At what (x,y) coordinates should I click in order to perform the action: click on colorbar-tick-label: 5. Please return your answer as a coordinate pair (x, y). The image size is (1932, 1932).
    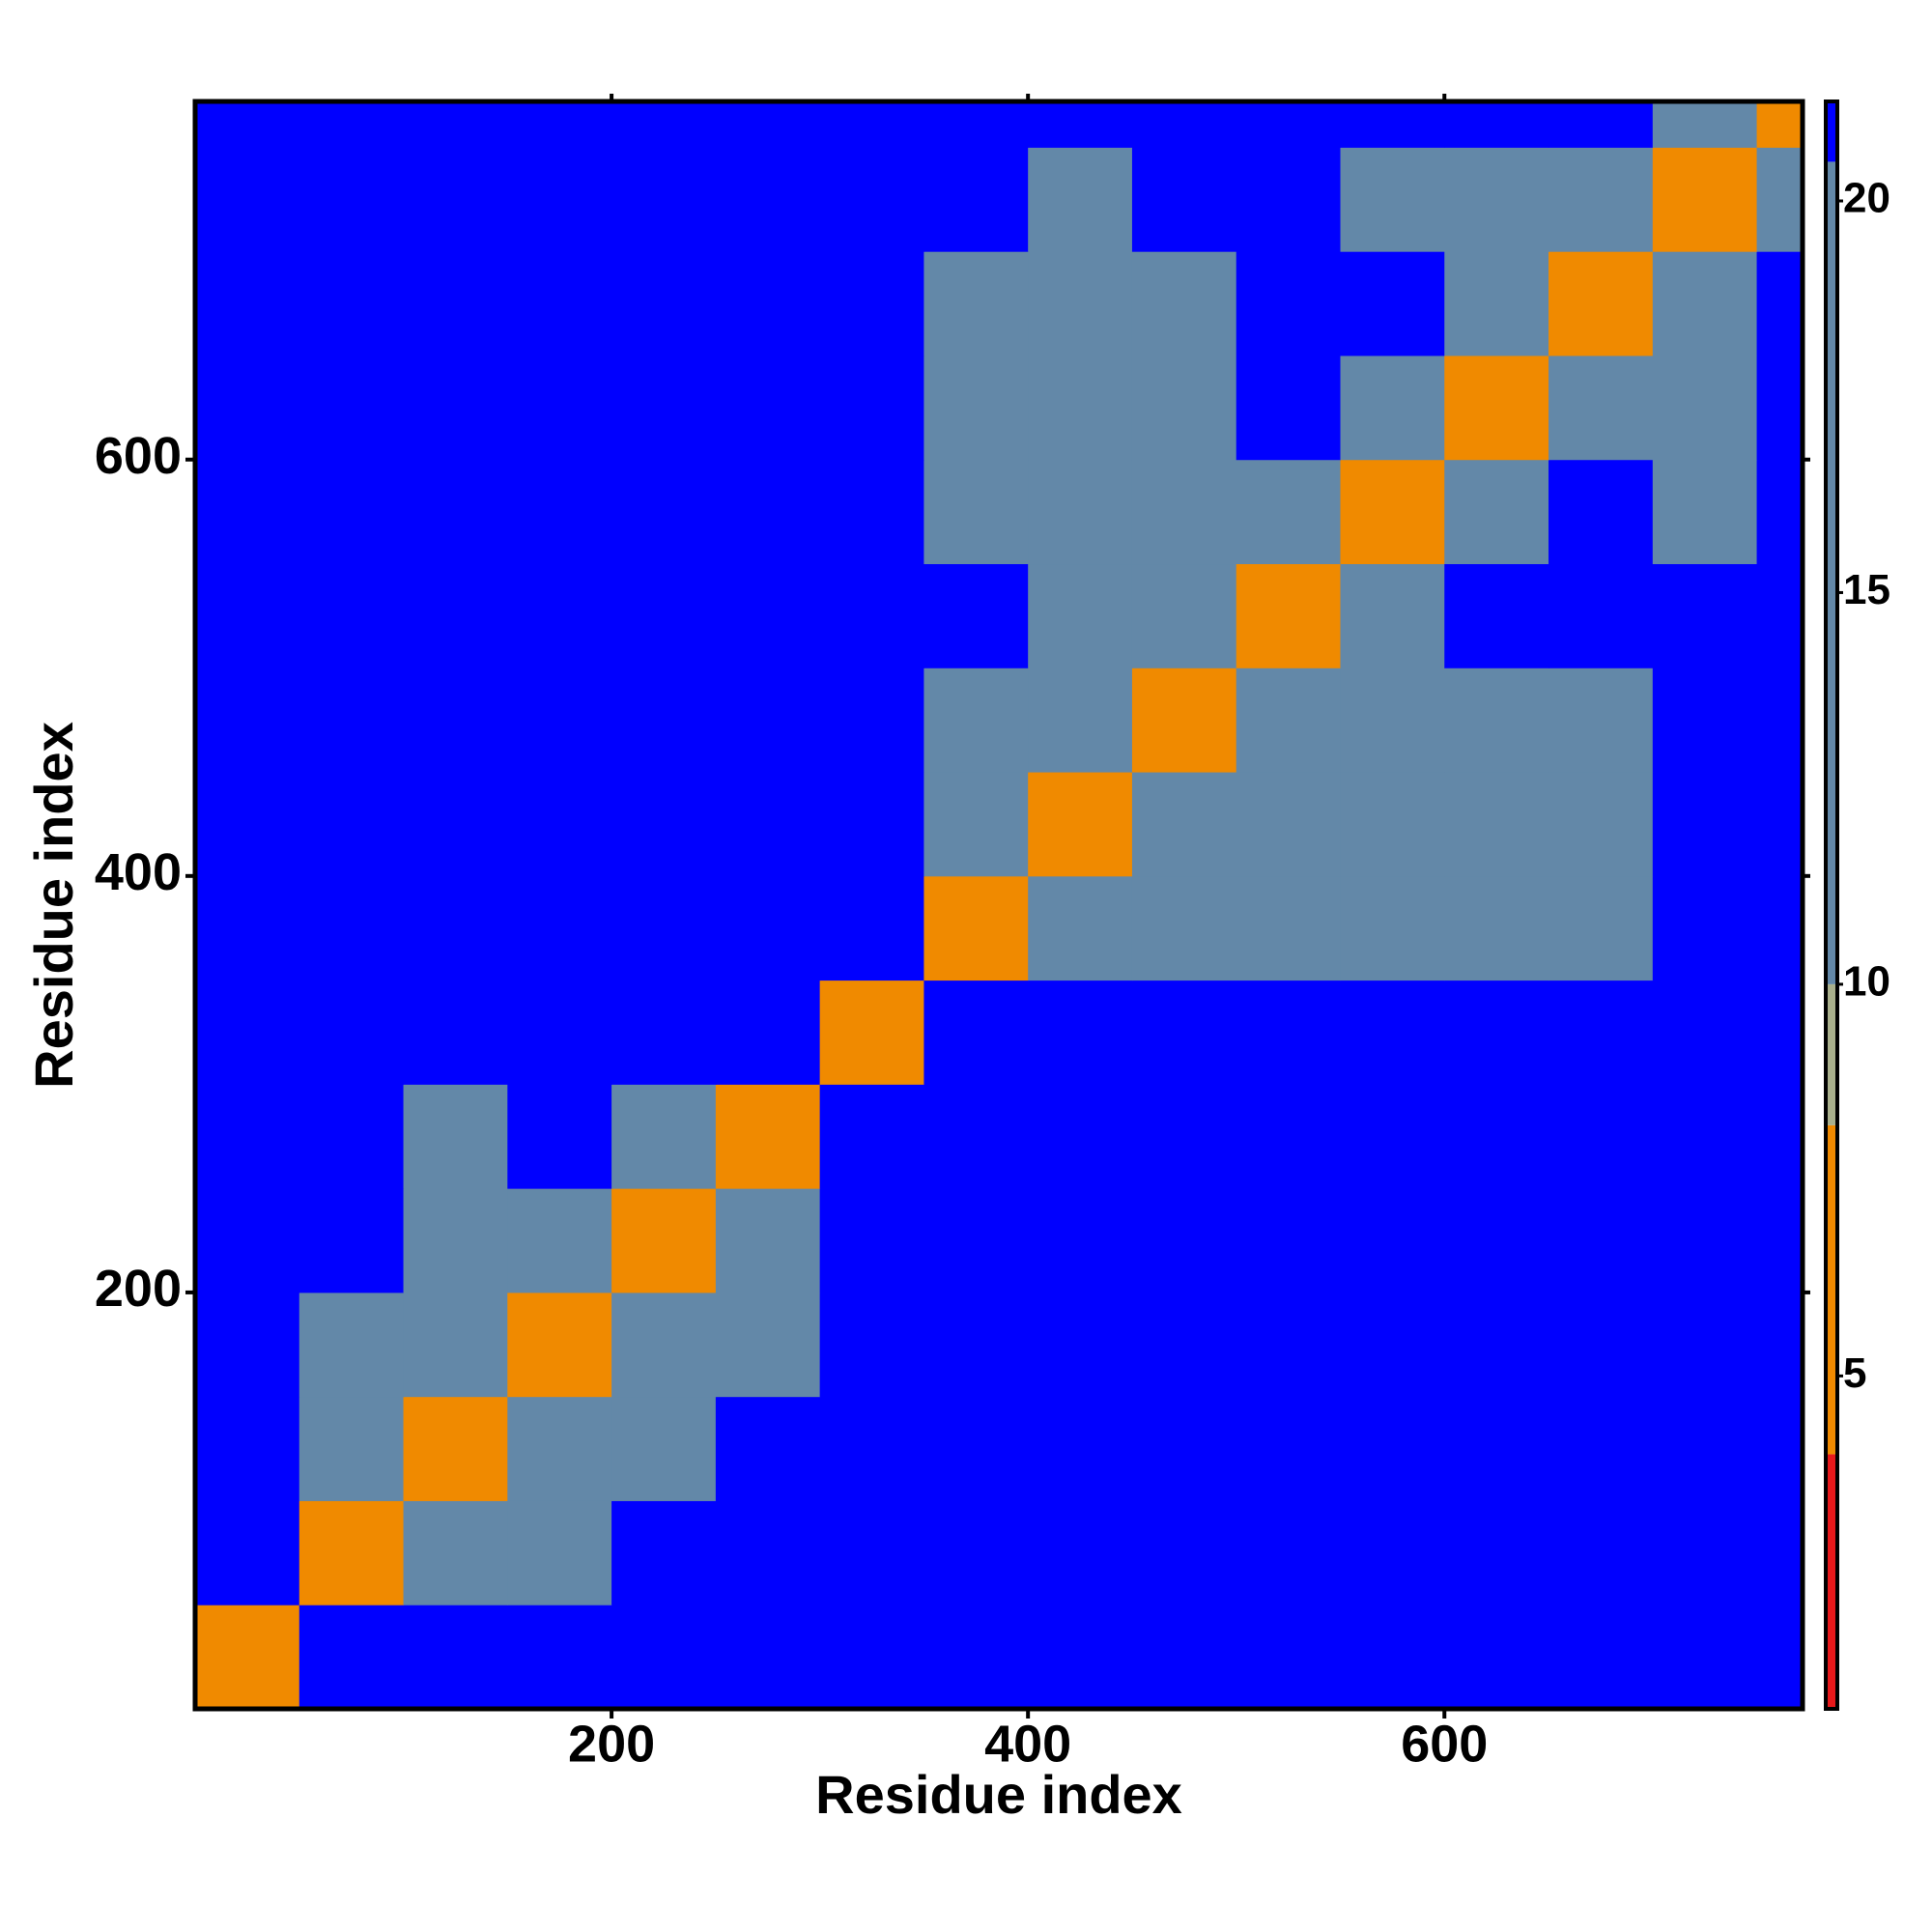
    Looking at the image, I should click on (1854, 1373).